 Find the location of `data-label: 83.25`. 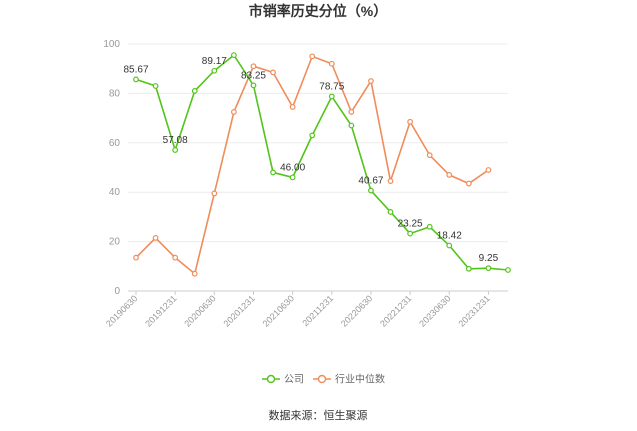

data-label: 83.25 is located at coordinates (253, 75).